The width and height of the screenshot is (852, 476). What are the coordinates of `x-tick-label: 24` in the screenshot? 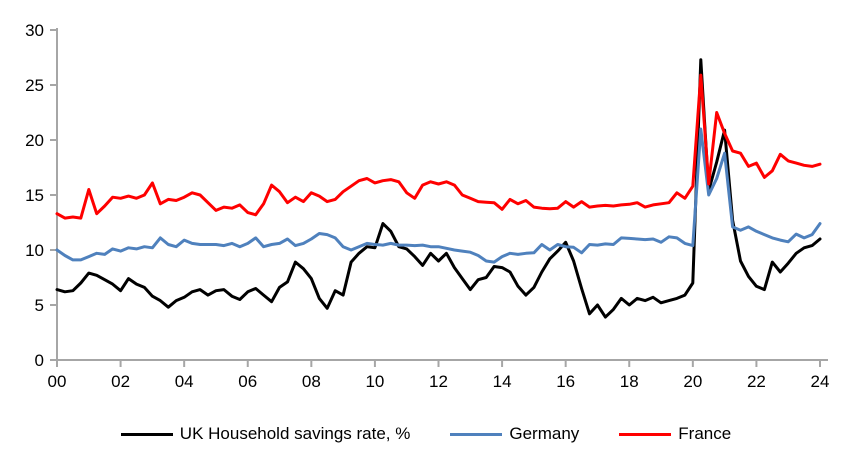 It's located at (820, 381).